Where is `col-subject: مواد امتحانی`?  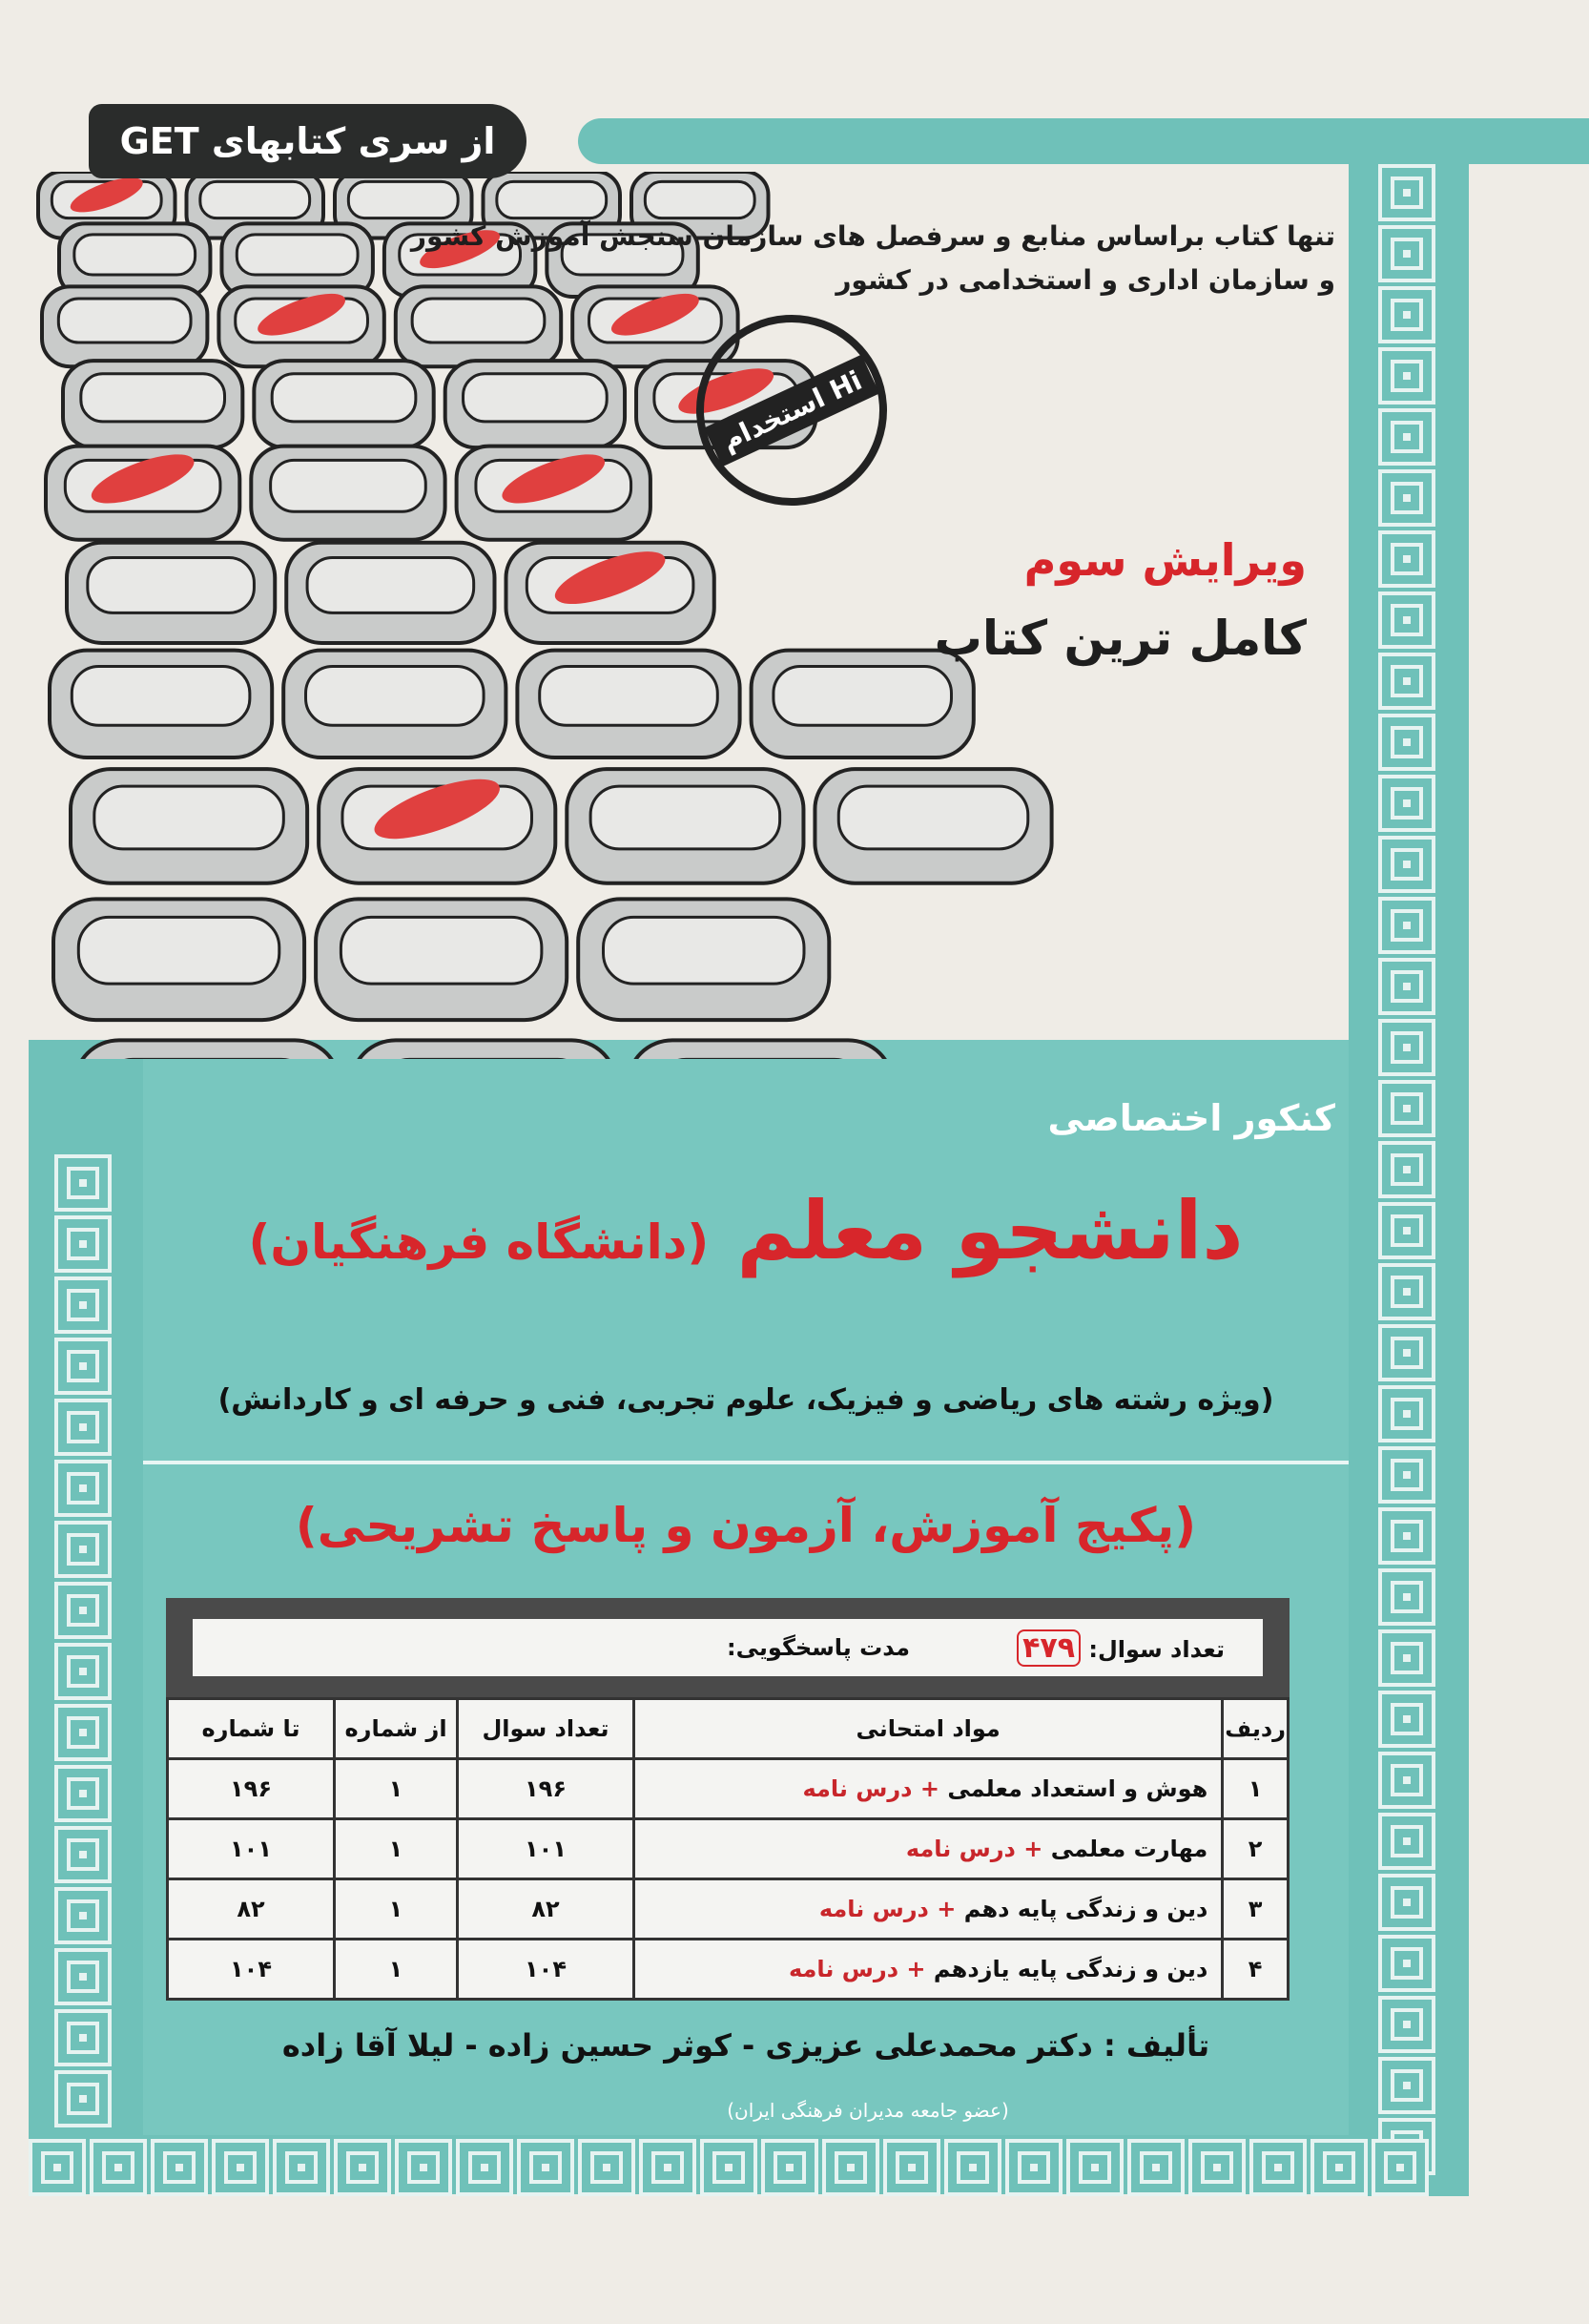
col-subject: مواد امتحانی is located at coordinates (928, 1728).